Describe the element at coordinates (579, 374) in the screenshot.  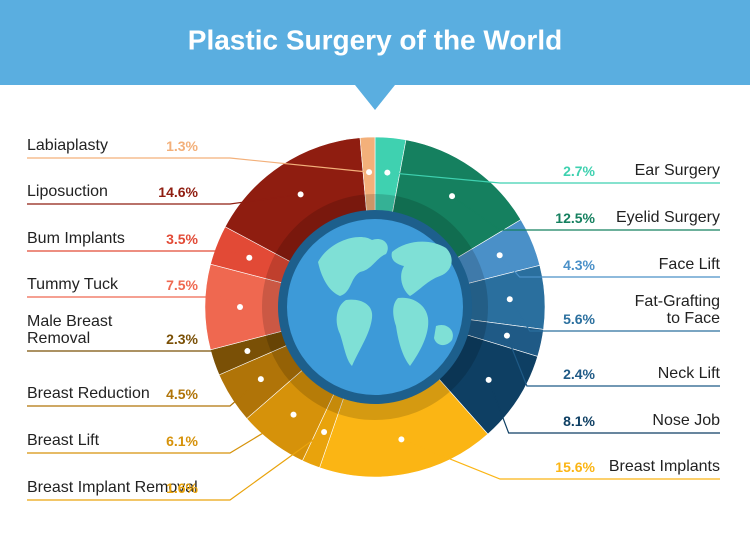
I see `value-label: 2.4%` at that location.